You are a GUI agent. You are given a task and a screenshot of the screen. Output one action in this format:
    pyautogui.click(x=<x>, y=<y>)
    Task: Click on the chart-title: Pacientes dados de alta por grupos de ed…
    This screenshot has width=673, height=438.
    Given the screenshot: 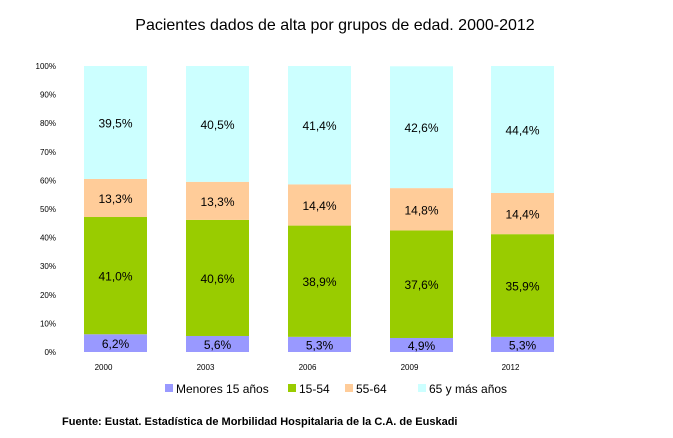 What is the action you would take?
    pyautogui.click(x=335, y=25)
    